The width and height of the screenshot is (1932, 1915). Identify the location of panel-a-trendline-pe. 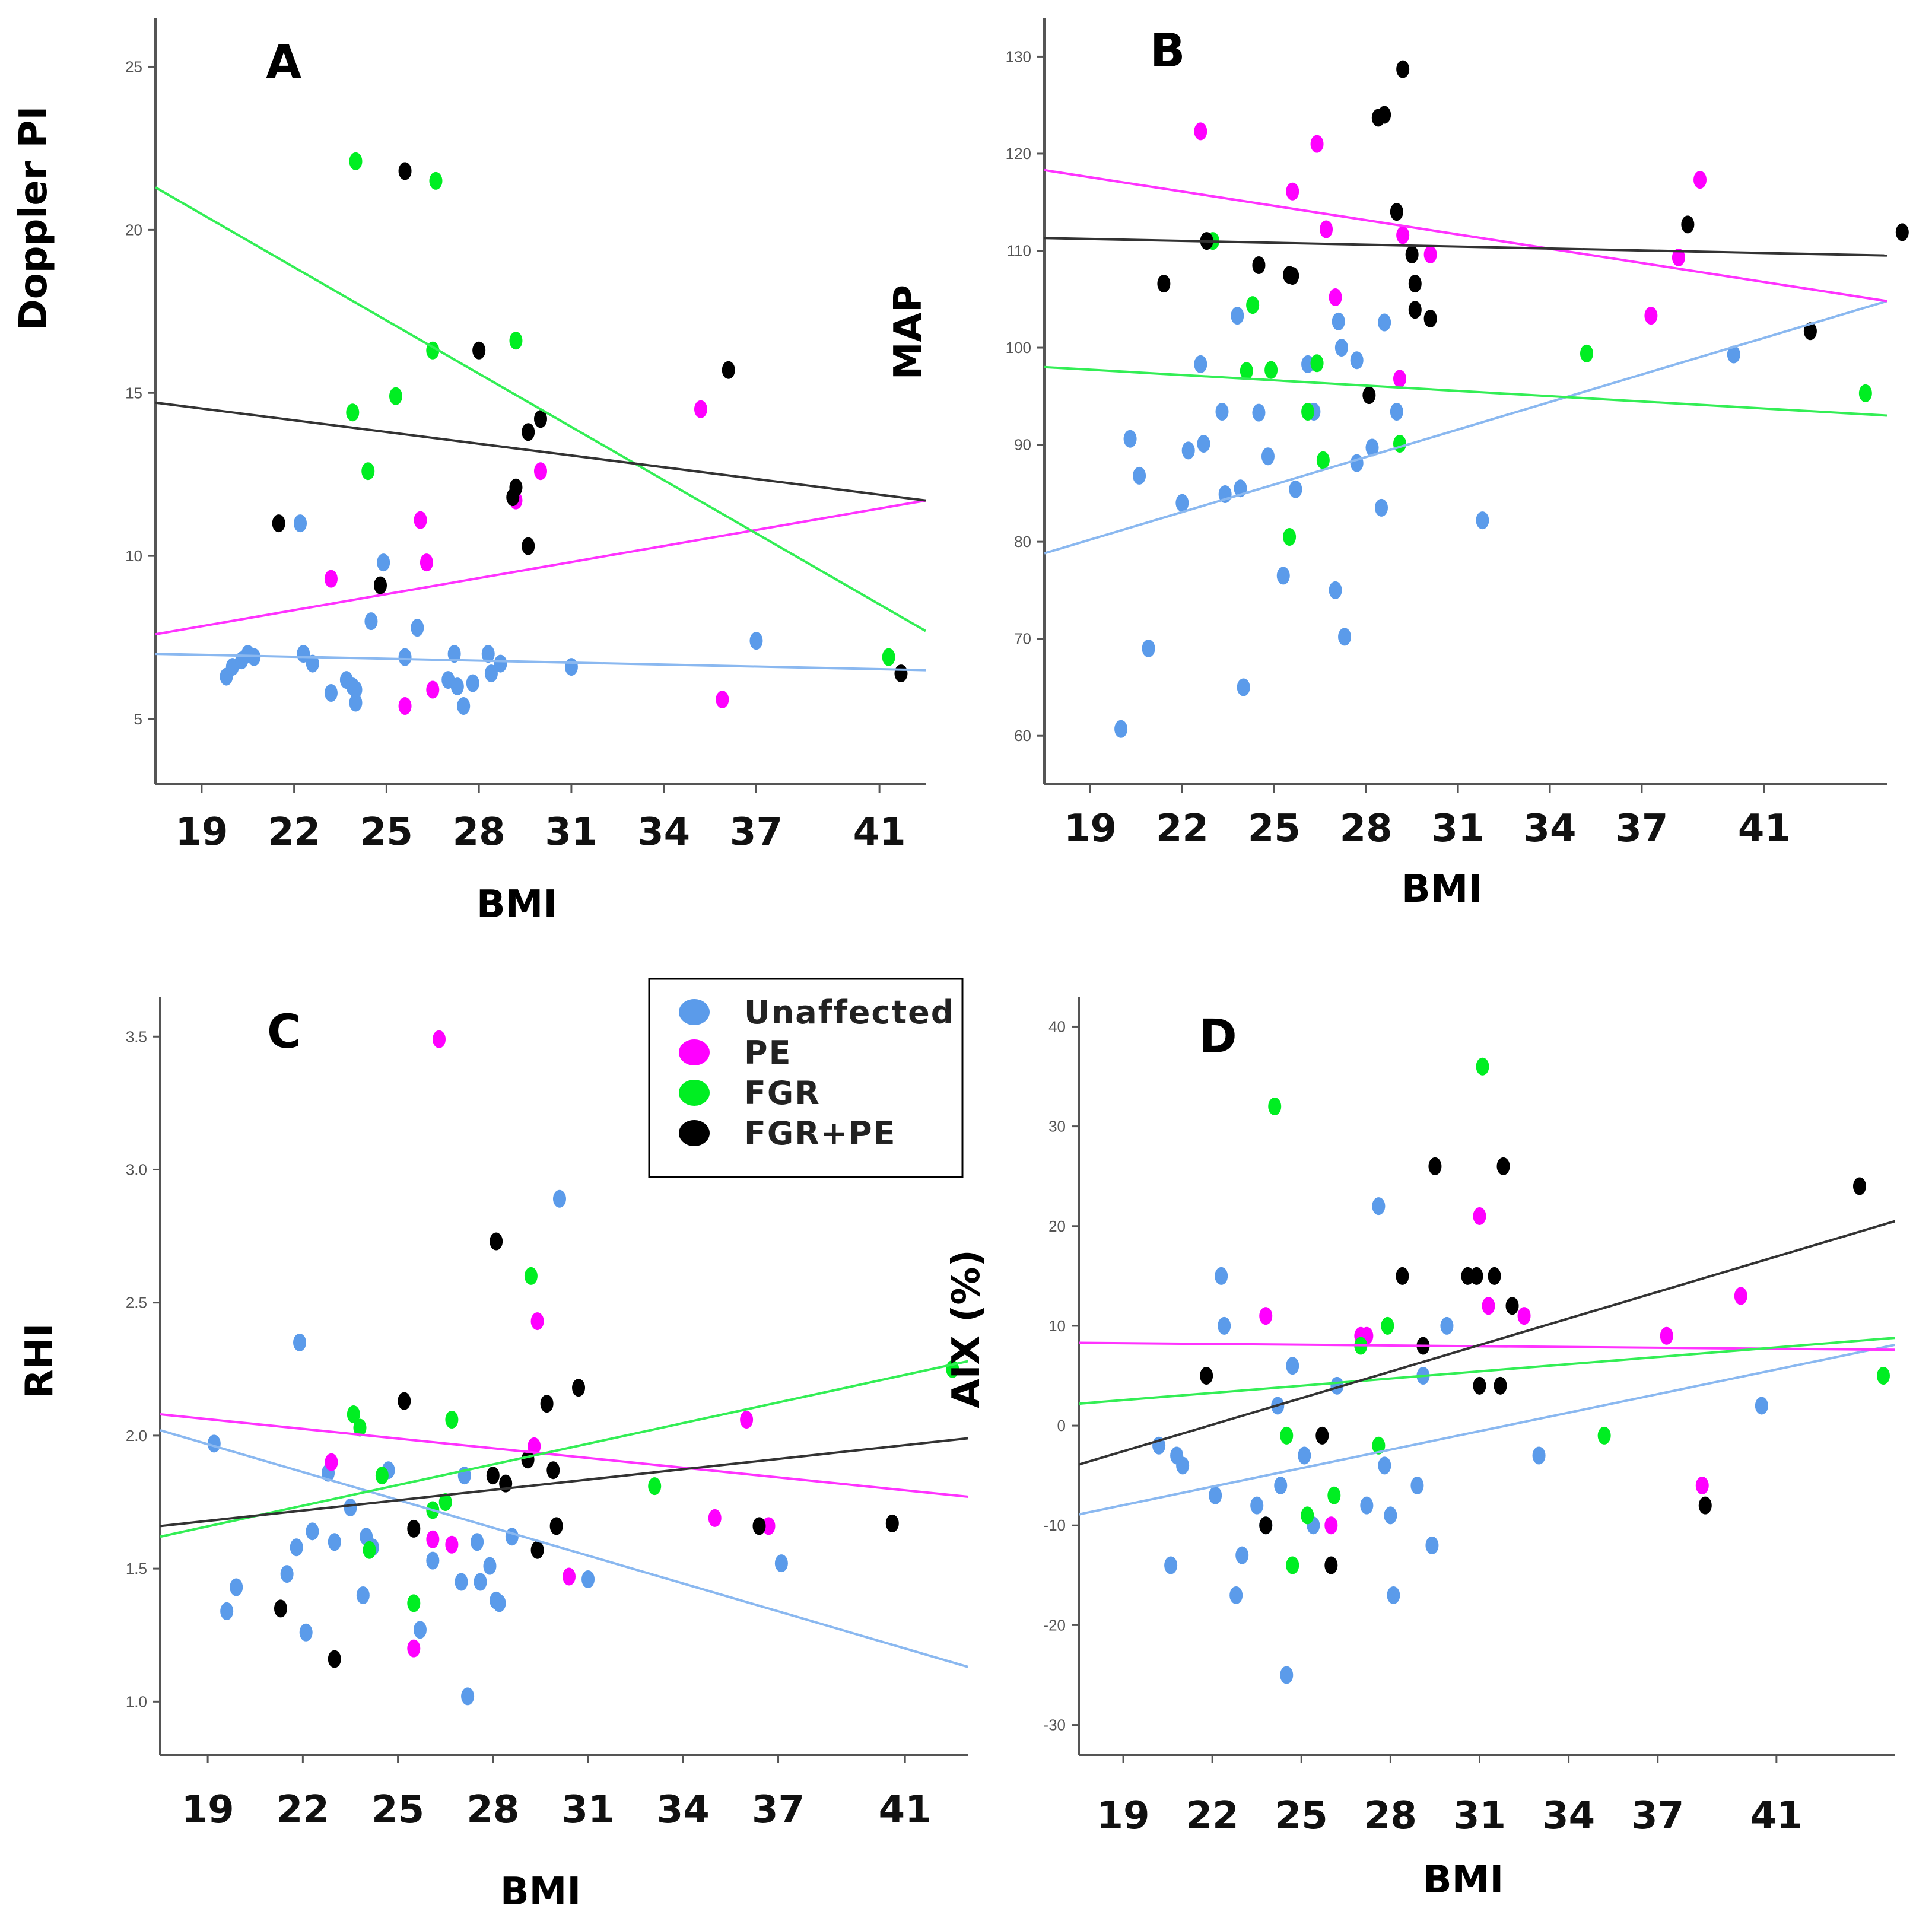
(540, 567).